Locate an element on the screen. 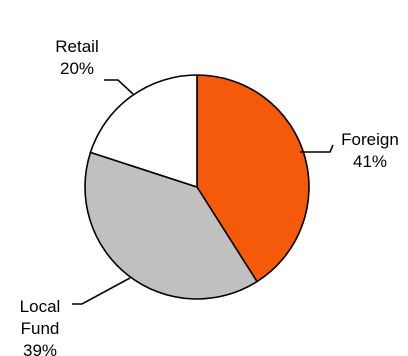 This screenshot has width=408, height=356. slice-category-label: Local is located at coordinates (40, 306).